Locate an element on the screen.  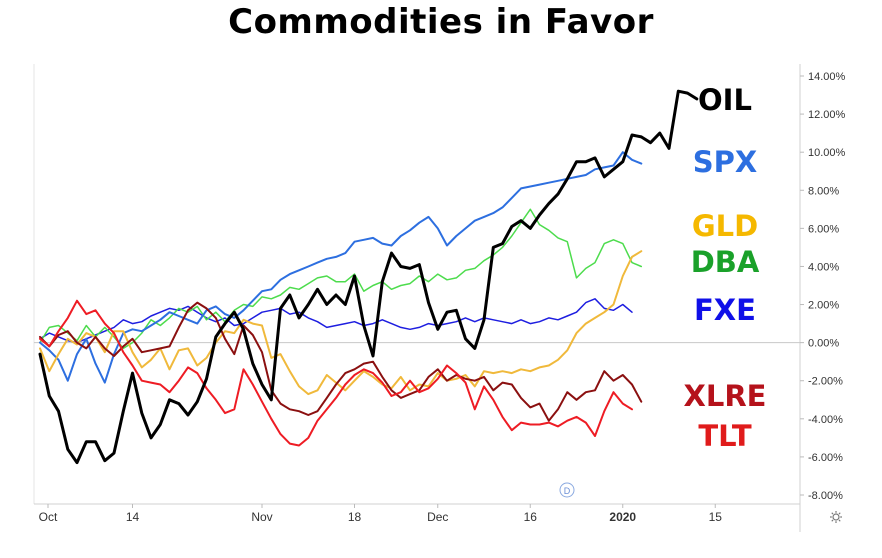
watermark-icon: D is located at coordinates (567, 490).